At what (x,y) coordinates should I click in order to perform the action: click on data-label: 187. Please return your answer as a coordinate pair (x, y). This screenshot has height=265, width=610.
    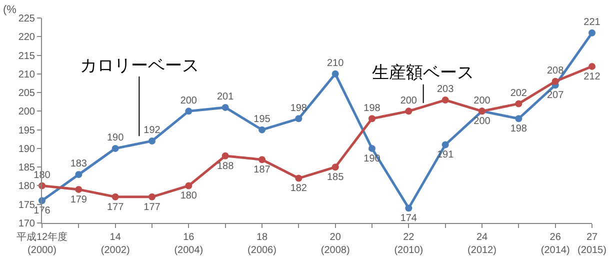
    Looking at the image, I should click on (262, 170).